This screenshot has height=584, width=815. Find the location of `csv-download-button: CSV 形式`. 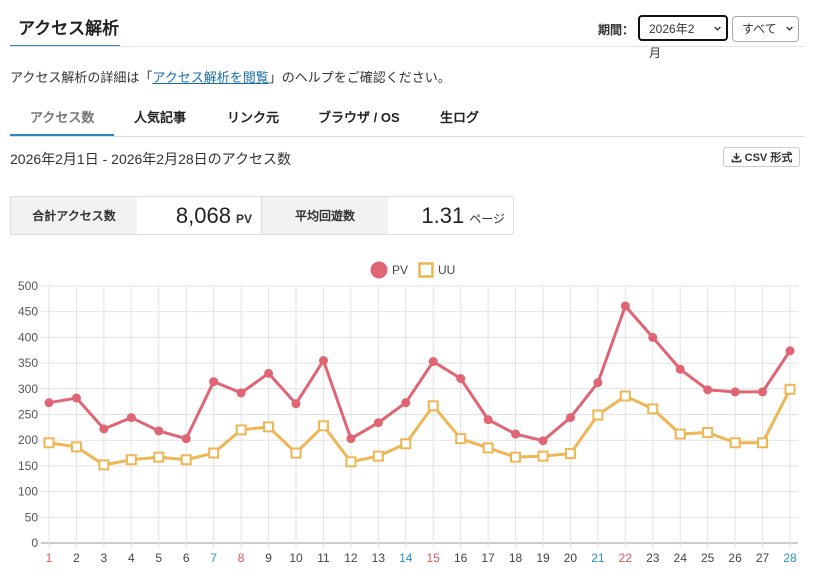

csv-download-button: CSV 形式 is located at coordinates (761, 157).